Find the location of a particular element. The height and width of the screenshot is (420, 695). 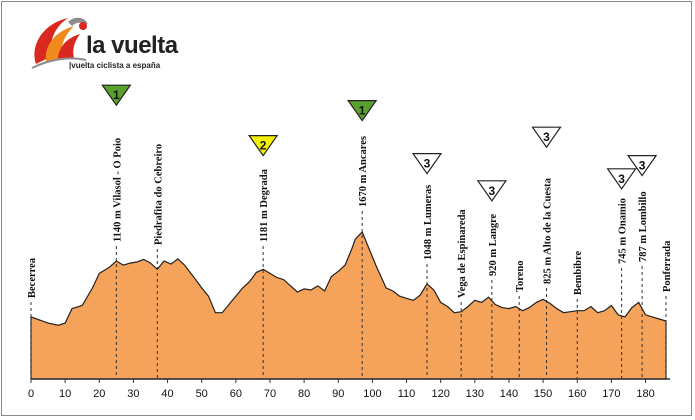

x-tick-label: 180 is located at coordinates (645, 394).